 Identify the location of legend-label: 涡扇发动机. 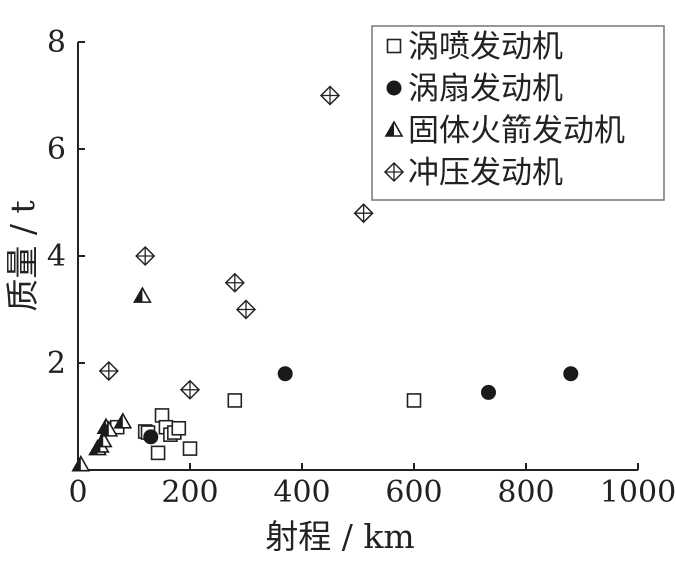
(485, 89).